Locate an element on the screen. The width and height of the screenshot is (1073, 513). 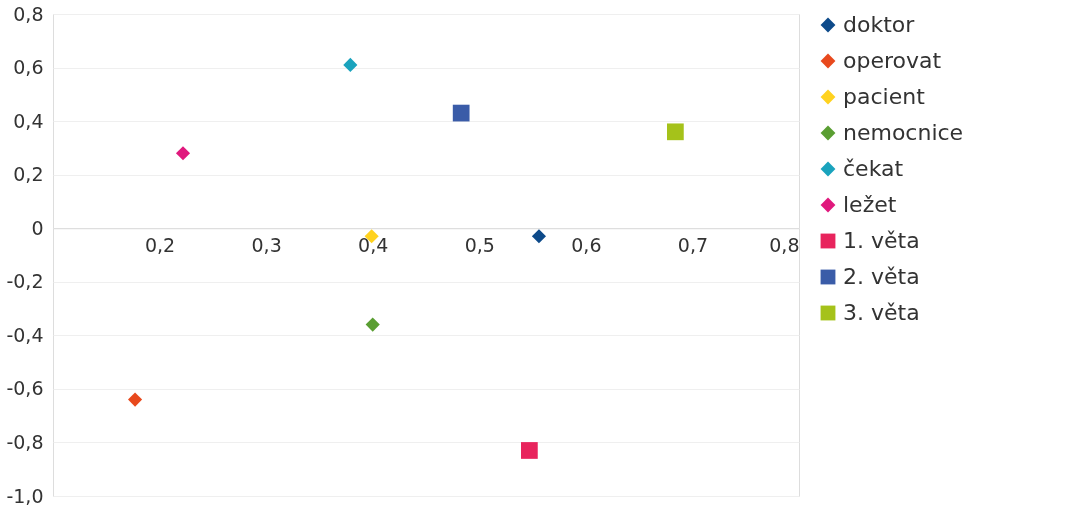
y-tick-label: -0,8 is located at coordinates (25, 441).